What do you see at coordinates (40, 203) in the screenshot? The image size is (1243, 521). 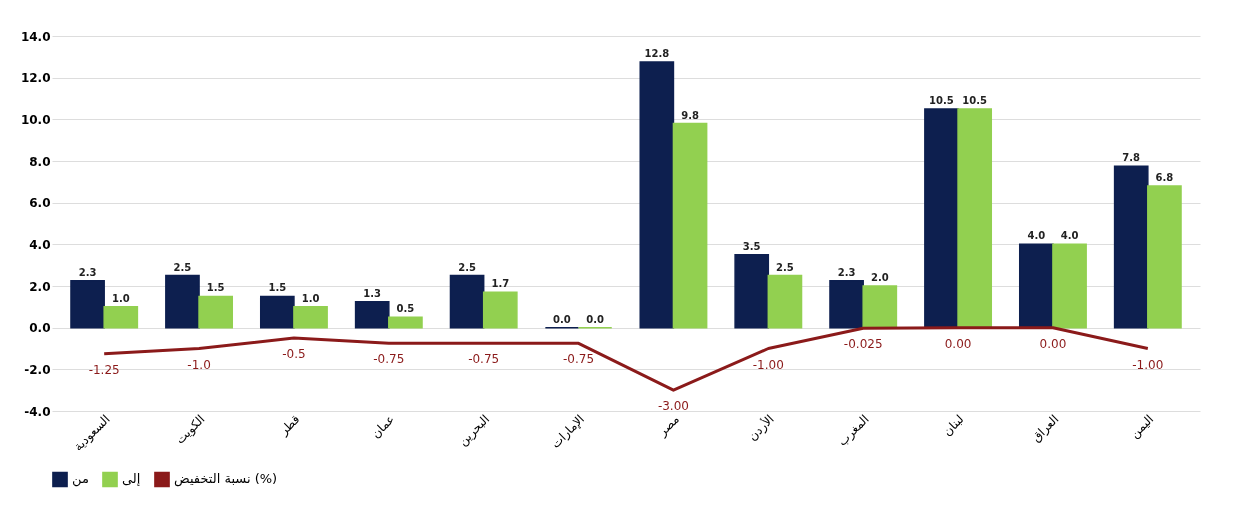 I see `y-tick-label: 6.0` at bounding box center [40, 203].